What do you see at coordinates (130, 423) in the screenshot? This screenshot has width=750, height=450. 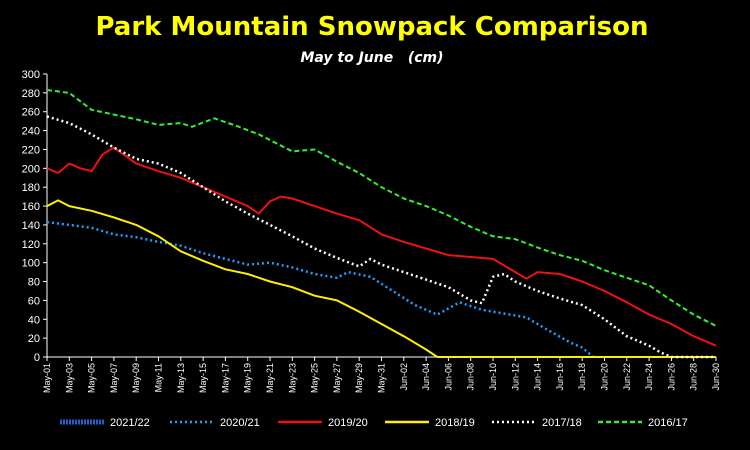 I see `legend-label: 2021/22` at bounding box center [130, 423].